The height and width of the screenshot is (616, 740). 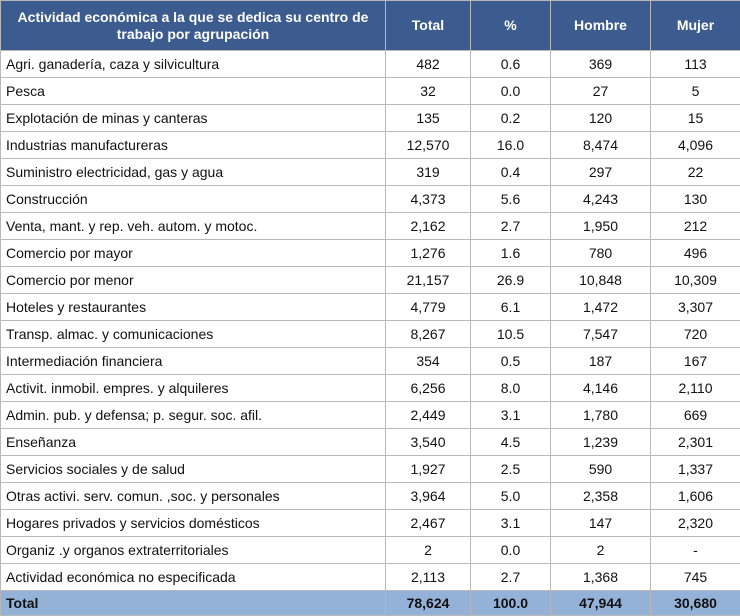 I want to click on data-cell: 2,301, so click(x=695, y=442).